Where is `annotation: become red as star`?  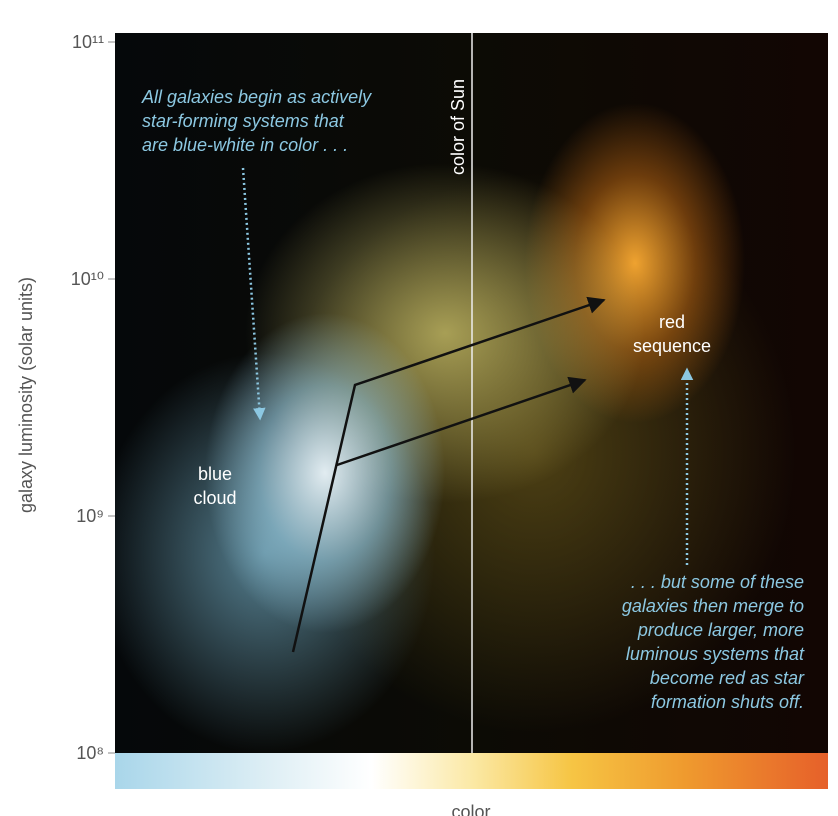 annotation: become red as star is located at coordinates (727, 678).